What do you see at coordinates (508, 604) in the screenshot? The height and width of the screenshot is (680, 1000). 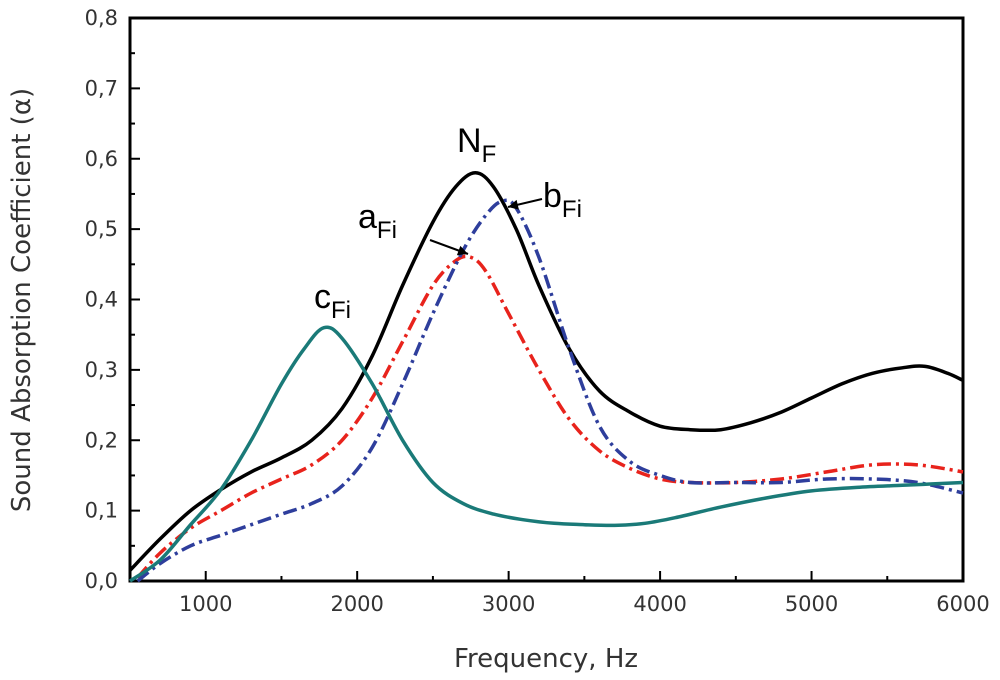 I see `x-tick-label: 3000` at bounding box center [508, 604].